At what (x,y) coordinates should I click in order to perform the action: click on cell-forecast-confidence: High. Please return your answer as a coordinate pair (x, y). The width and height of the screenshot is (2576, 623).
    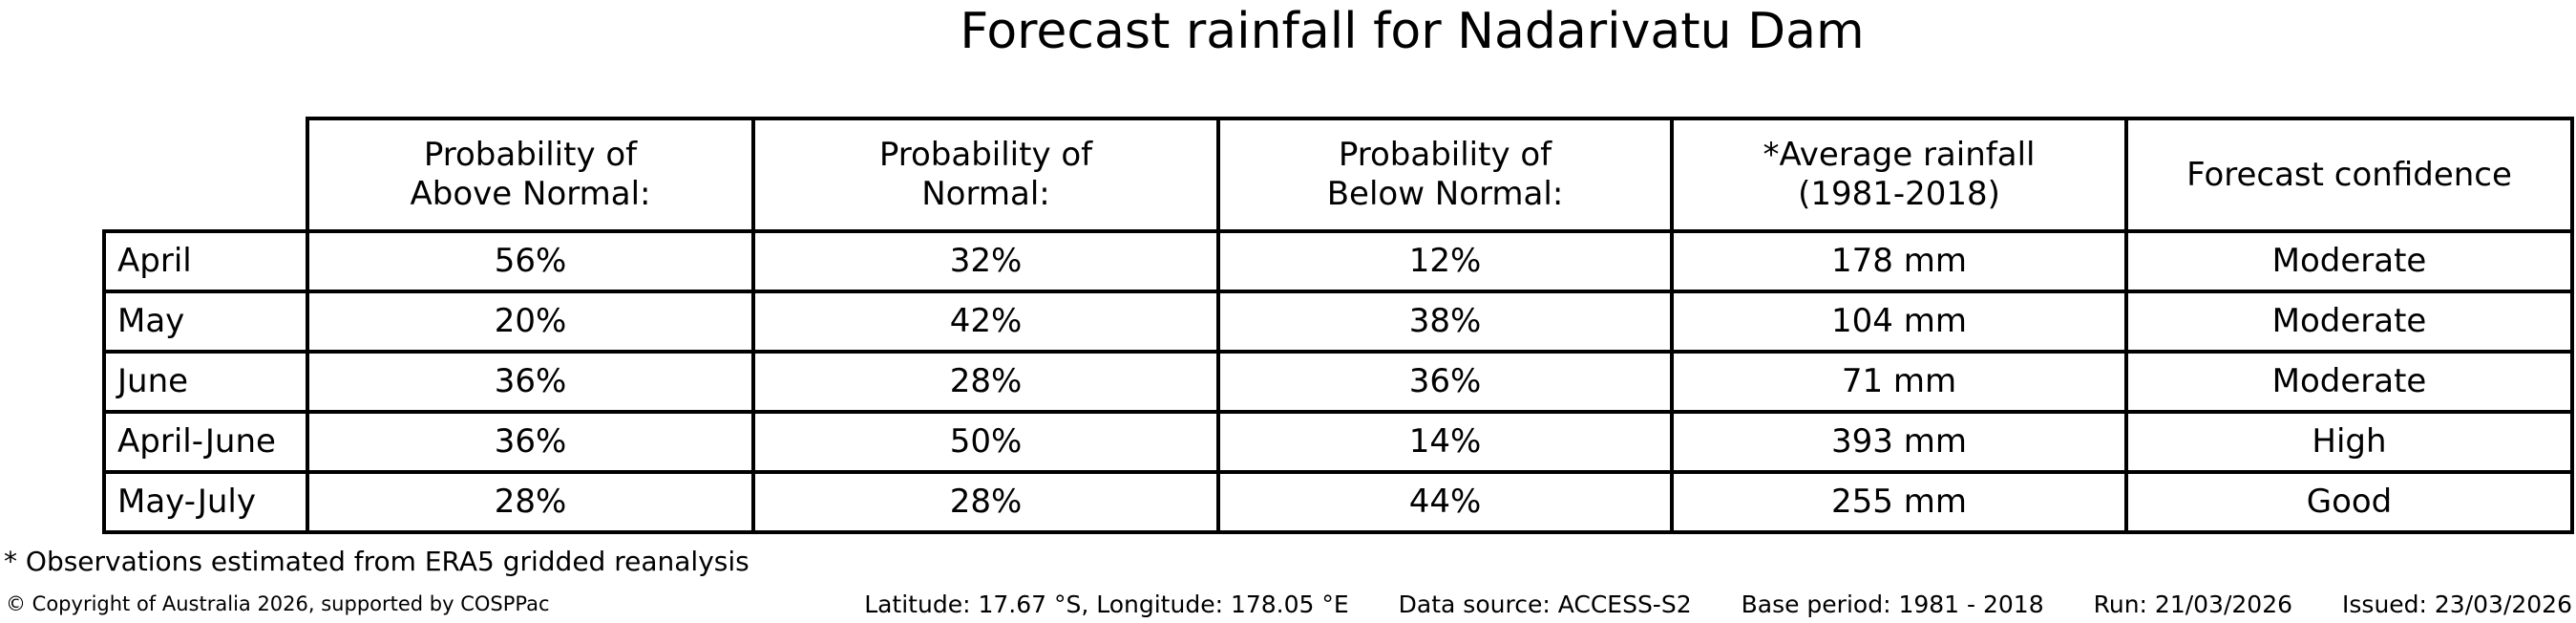
    Looking at the image, I should click on (2349, 442).